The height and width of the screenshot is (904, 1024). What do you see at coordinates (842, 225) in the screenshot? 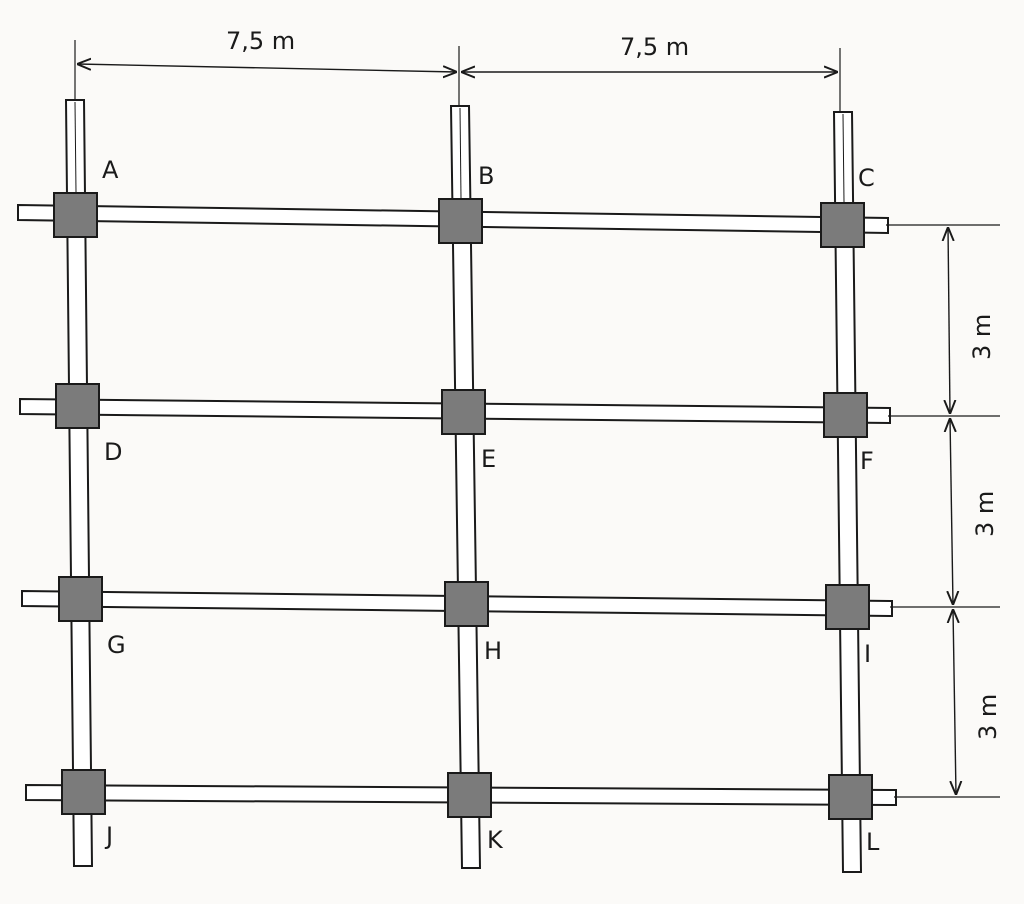
I see `node-plate-c` at bounding box center [842, 225].